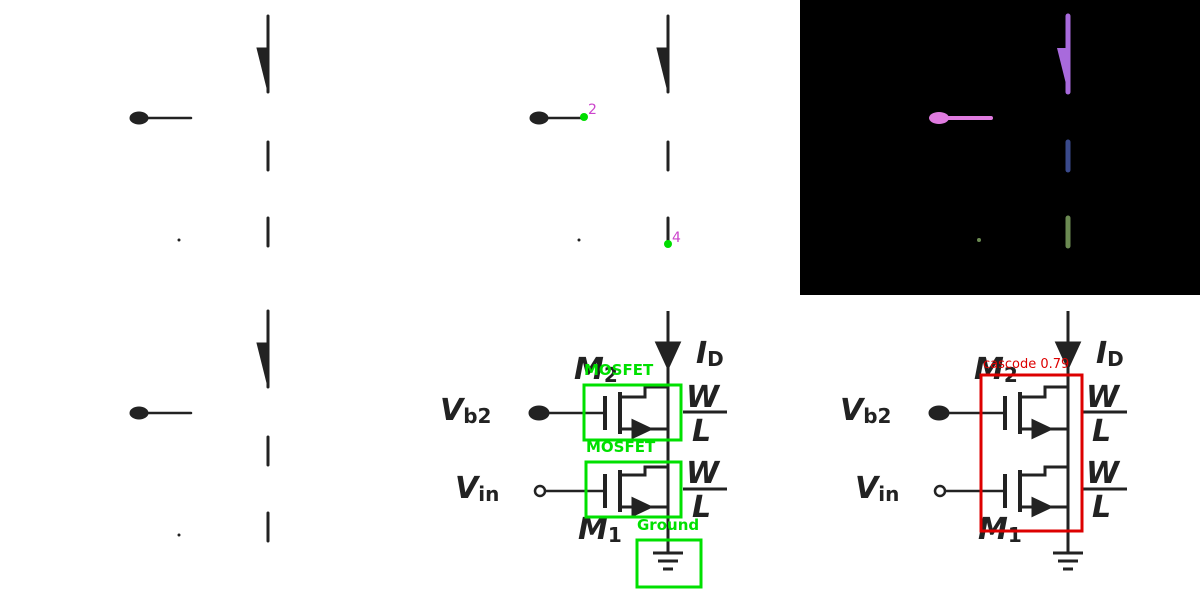  What do you see at coordinates (633, 489) in the screenshot?
I see `detection-box-mosfet-m1` at bounding box center [633, 489].